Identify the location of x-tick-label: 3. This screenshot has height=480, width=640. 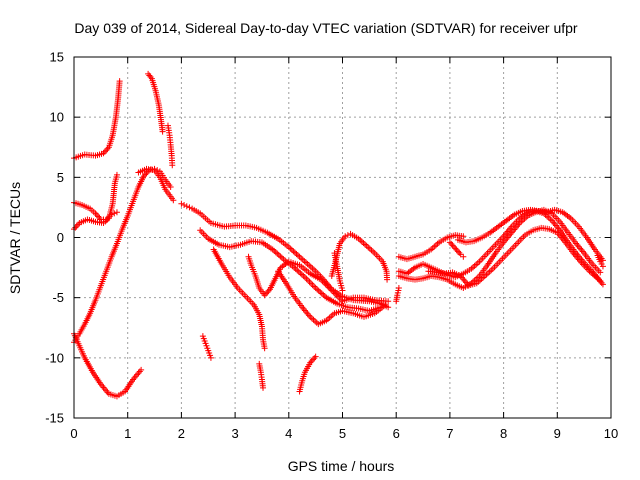
(234, 433).